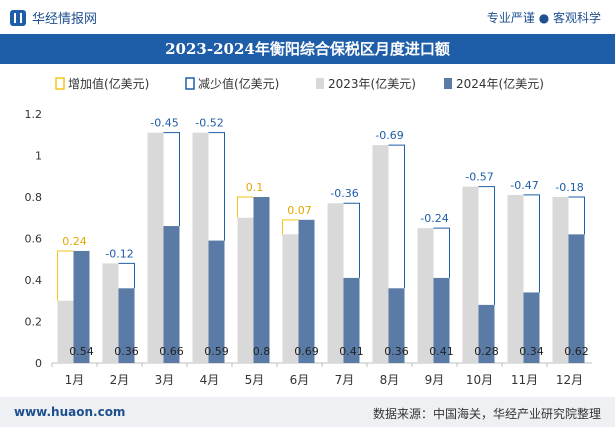 Image resolution: width=615 pixels, height=427 pixels. I want to click on change-label: -0.12, so click(119, 253).